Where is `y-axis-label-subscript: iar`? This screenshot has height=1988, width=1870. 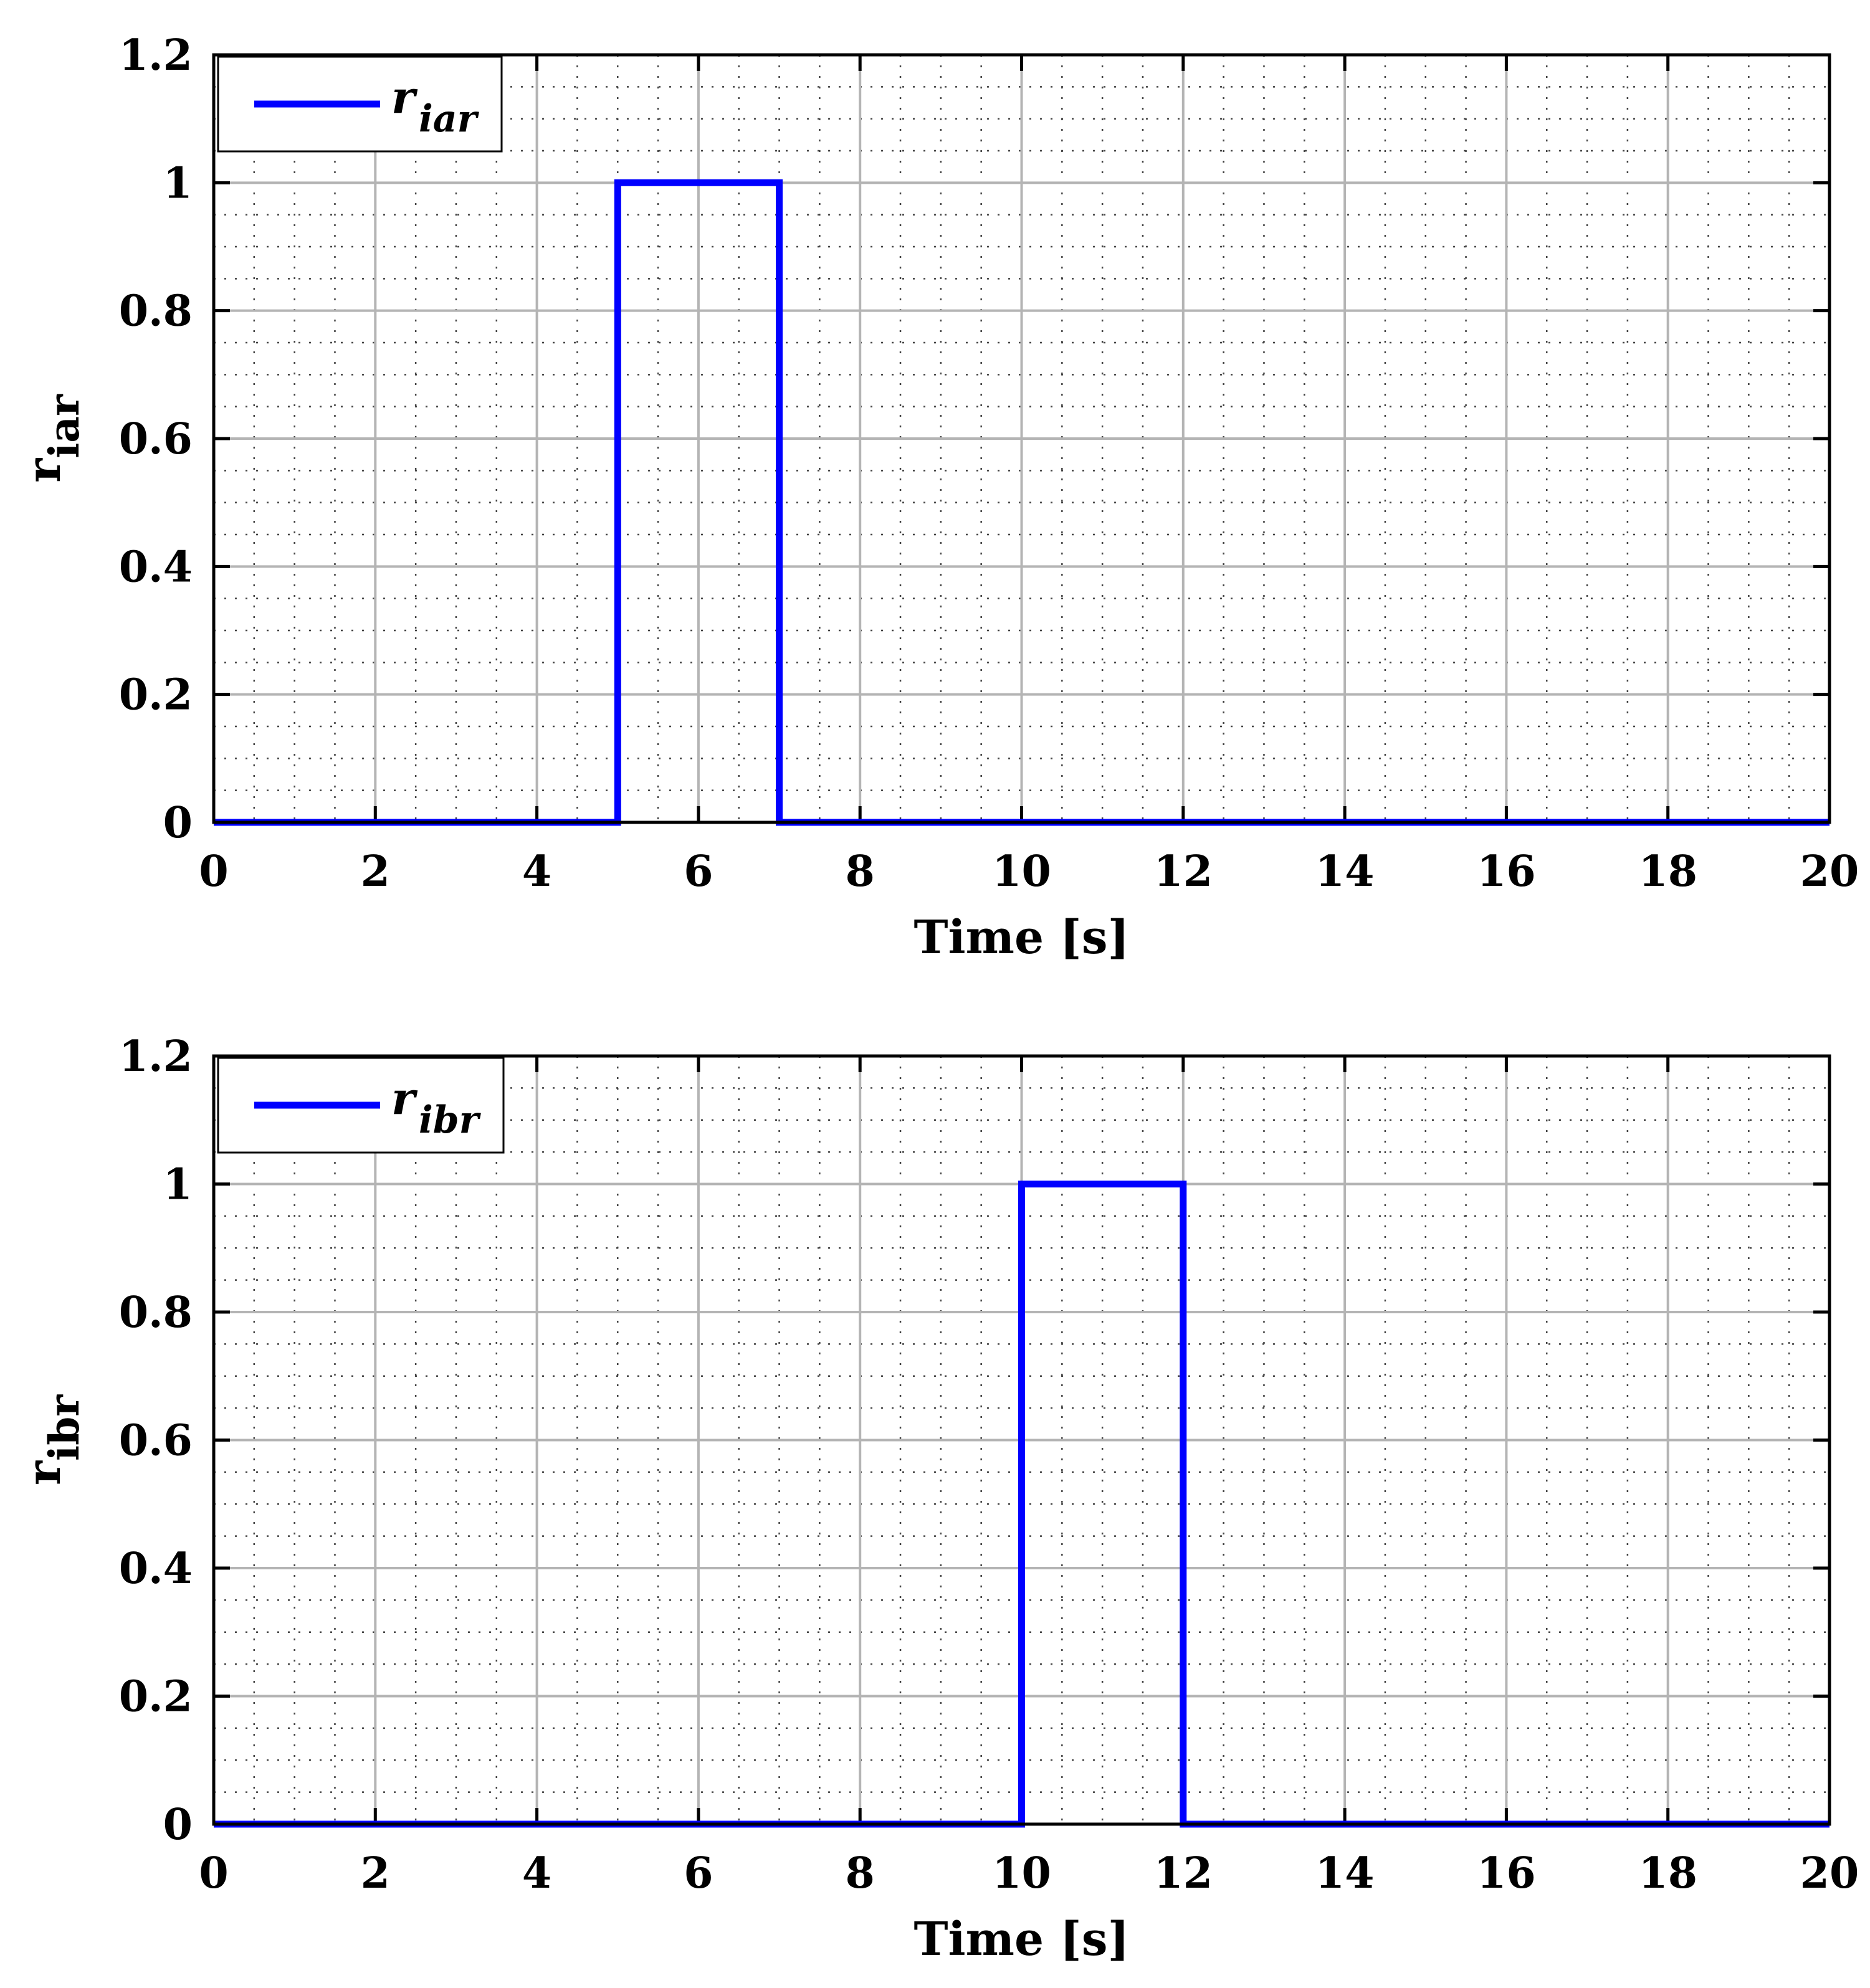 y-axis-label-subscript: iar is located at coordinates (64, 426).